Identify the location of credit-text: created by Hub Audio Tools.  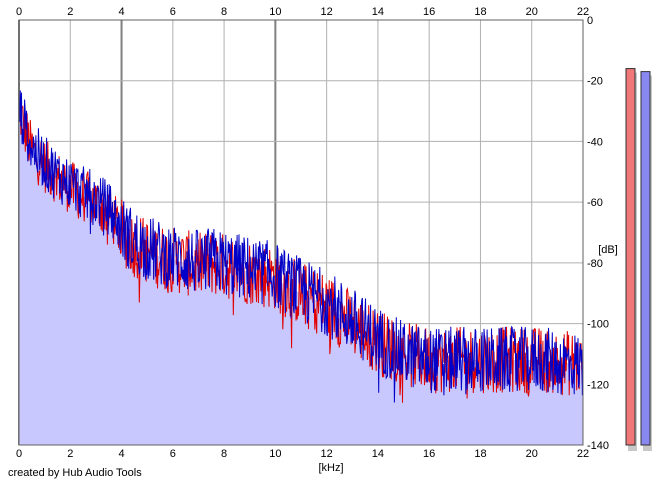
(75, 473).